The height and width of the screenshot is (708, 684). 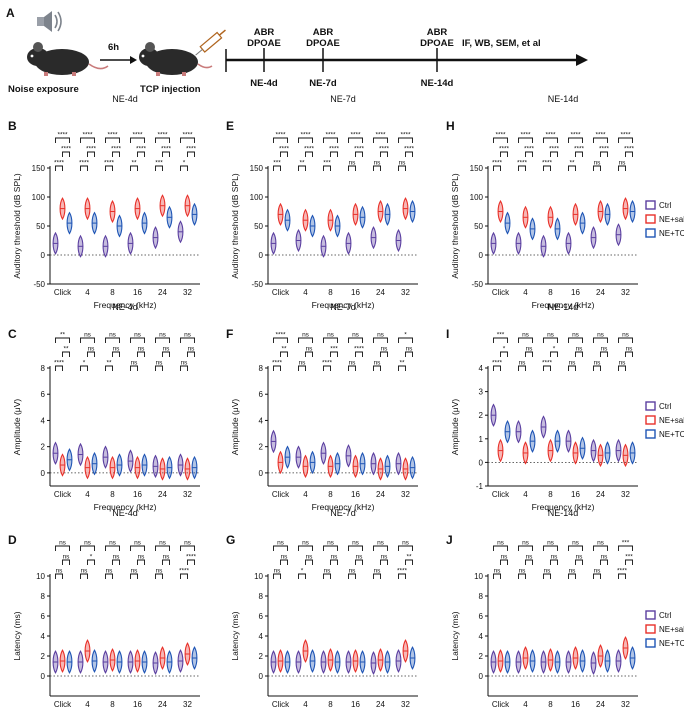 I want to click on y-tick-label: 6, so click(x=261, y=394).